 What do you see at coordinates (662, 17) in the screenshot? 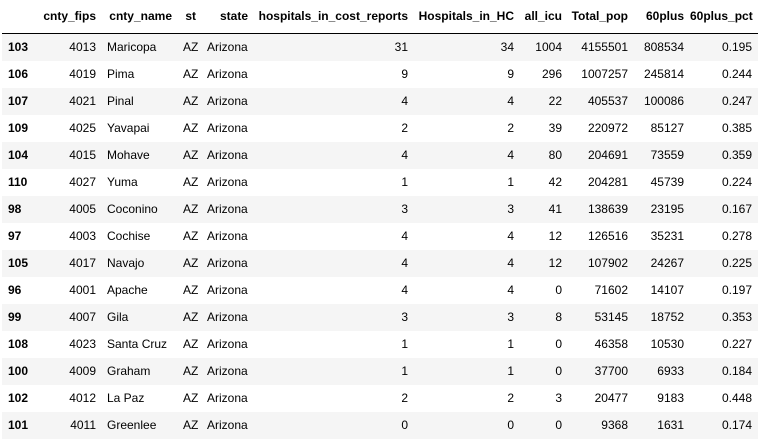
I see `column-header: 60plus` at bounding box center [662, 17].